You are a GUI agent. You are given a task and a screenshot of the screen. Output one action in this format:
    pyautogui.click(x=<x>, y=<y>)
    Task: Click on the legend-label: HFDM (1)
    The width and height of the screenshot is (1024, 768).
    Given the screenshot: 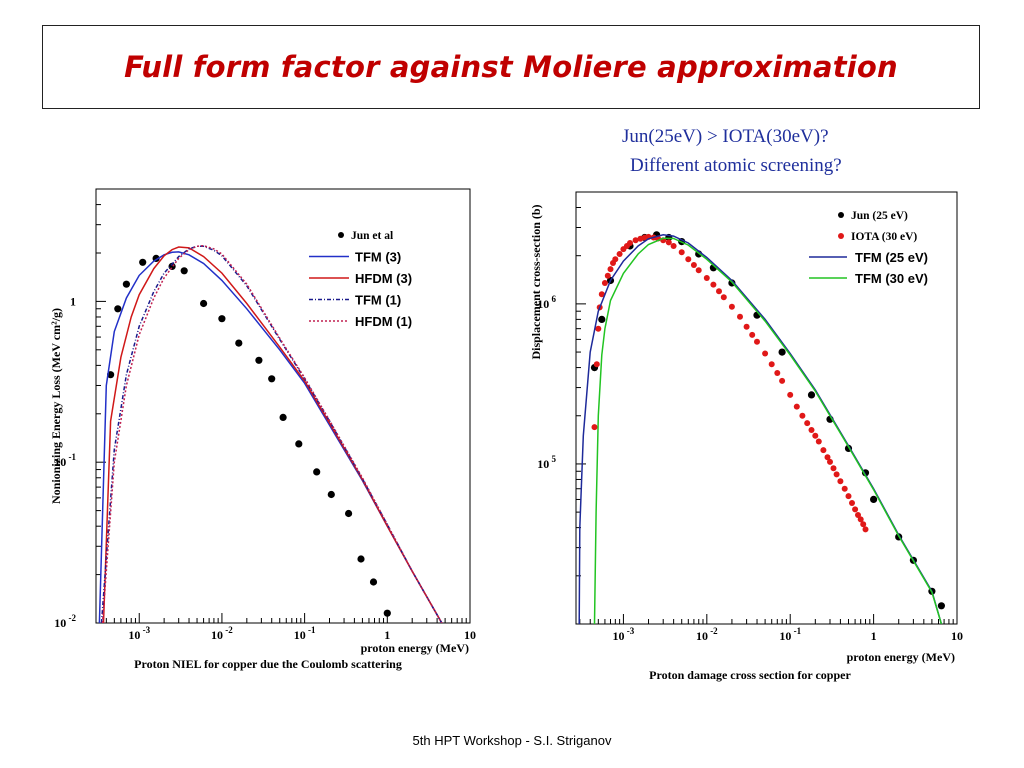 What is the action you would take?
    pyautogui.click(x=383, y=321)
    